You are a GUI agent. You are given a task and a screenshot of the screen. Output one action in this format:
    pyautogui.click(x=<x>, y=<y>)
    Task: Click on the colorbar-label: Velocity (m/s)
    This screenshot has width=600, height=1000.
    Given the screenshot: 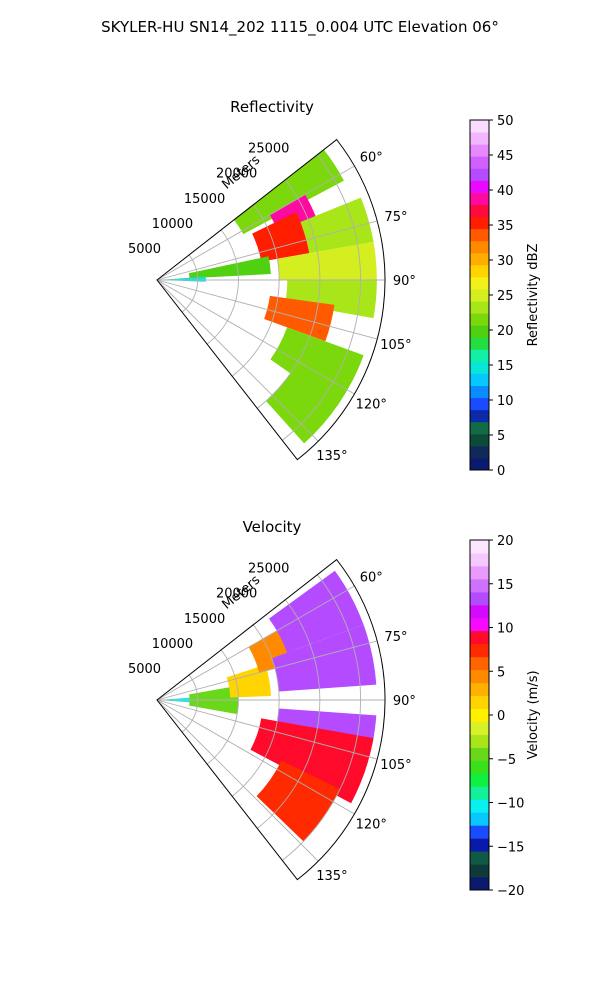 What is the action you would take?
    pyautogui.click(x=533, y=714)
    